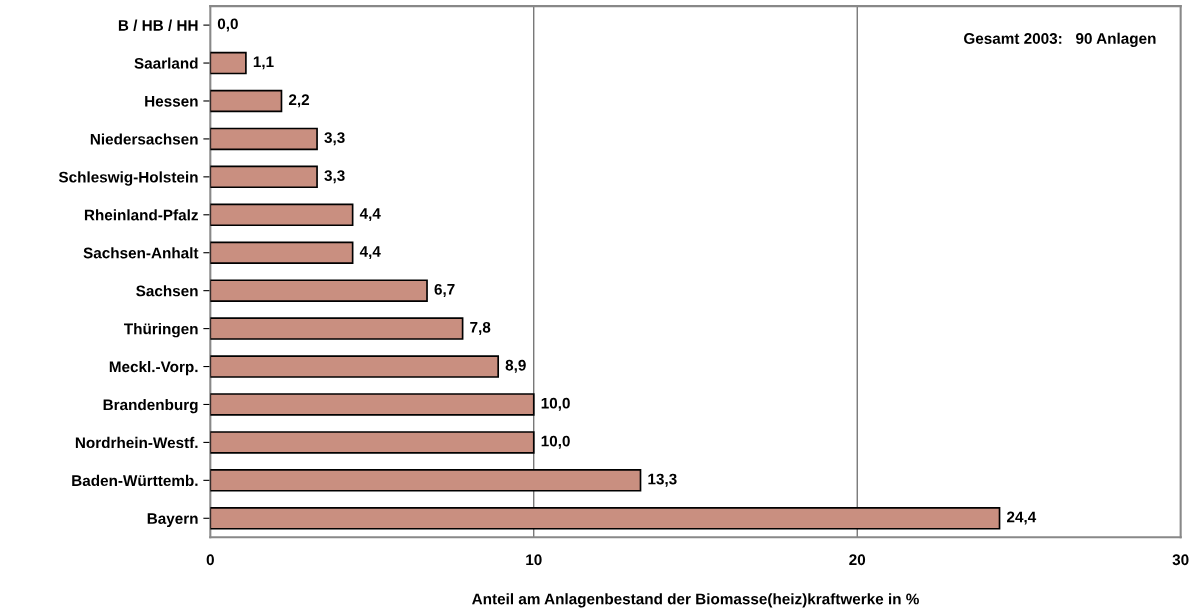  What do you see at coordinates (135, 480) in the screenshot?
I see `y-tick-label: Baden-Württemb.` at bounding box center [135, 480].